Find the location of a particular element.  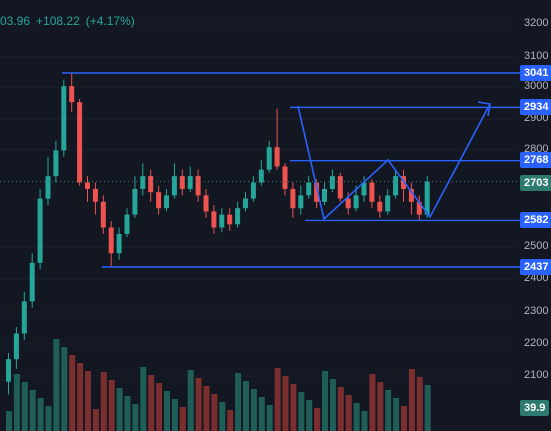

change-value: +108.22 is located at coordinates (58, 21).